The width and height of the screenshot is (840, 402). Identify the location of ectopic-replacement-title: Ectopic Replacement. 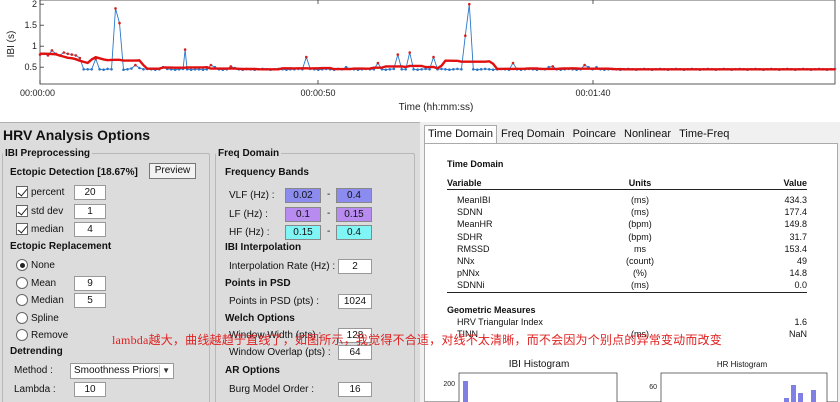
(61, 246).